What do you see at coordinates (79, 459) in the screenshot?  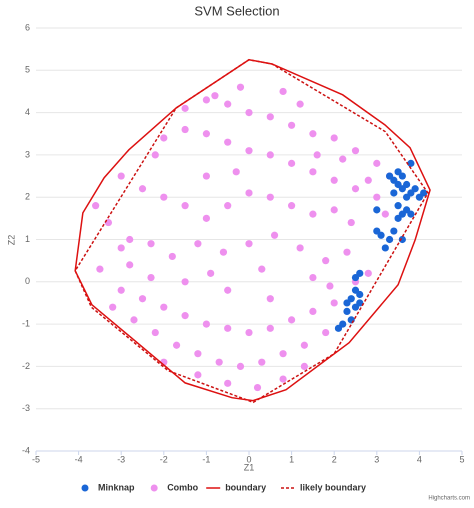 I see `x-tick-label: -4` at bounding box center [79, 459].